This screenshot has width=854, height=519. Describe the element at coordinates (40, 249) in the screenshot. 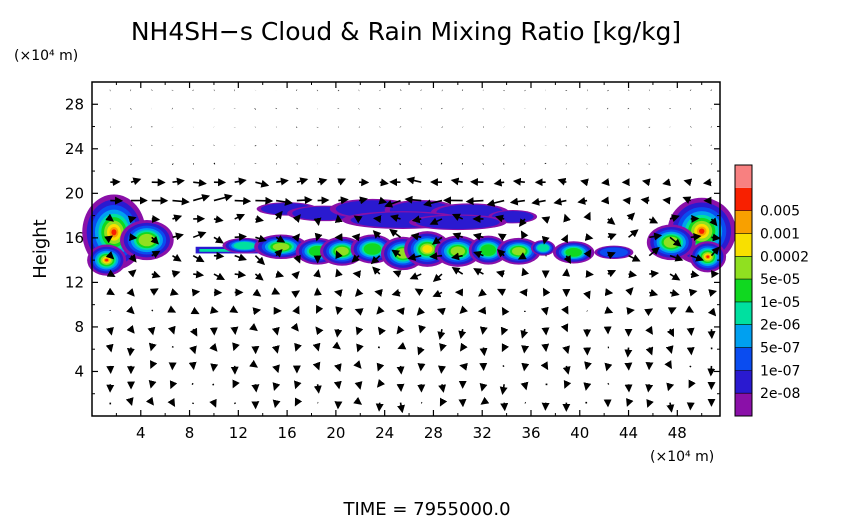

I see `y-axis-label: Height` at that location.